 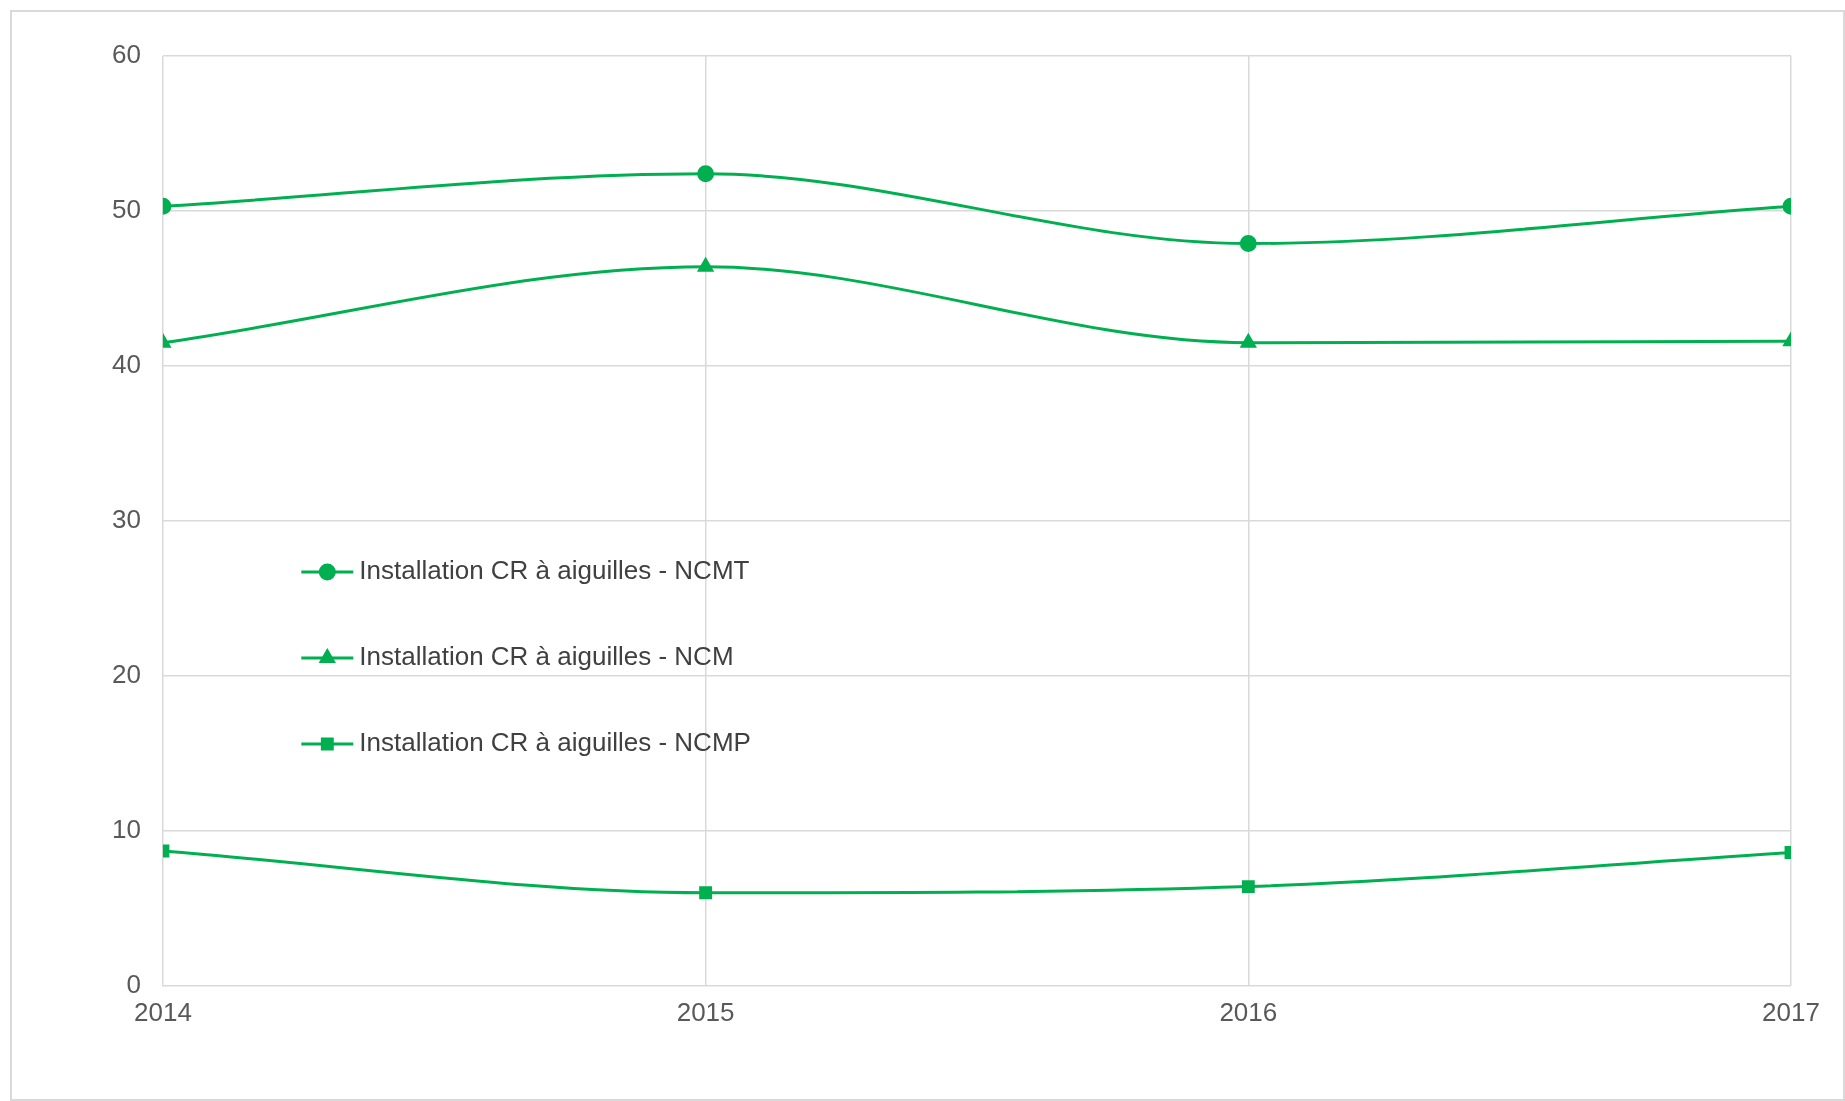 What do you see at coordinates (126, 364) in the screenshot?
I see `y-tick-label: 40` at bounding box center [126, 364].